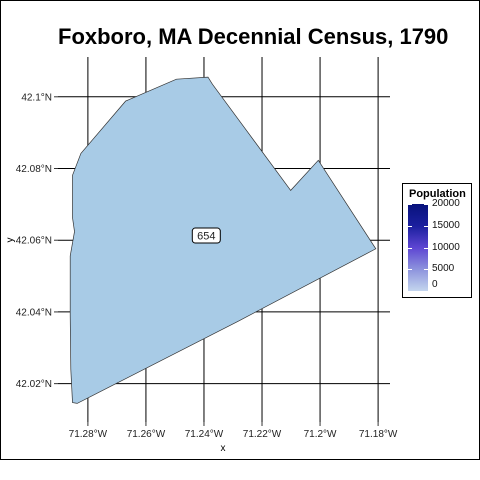  What do you see at coordinates (435, 284) in the screenshot?
I see `legend-tick-label: 0` at bounding box center [435, 284].